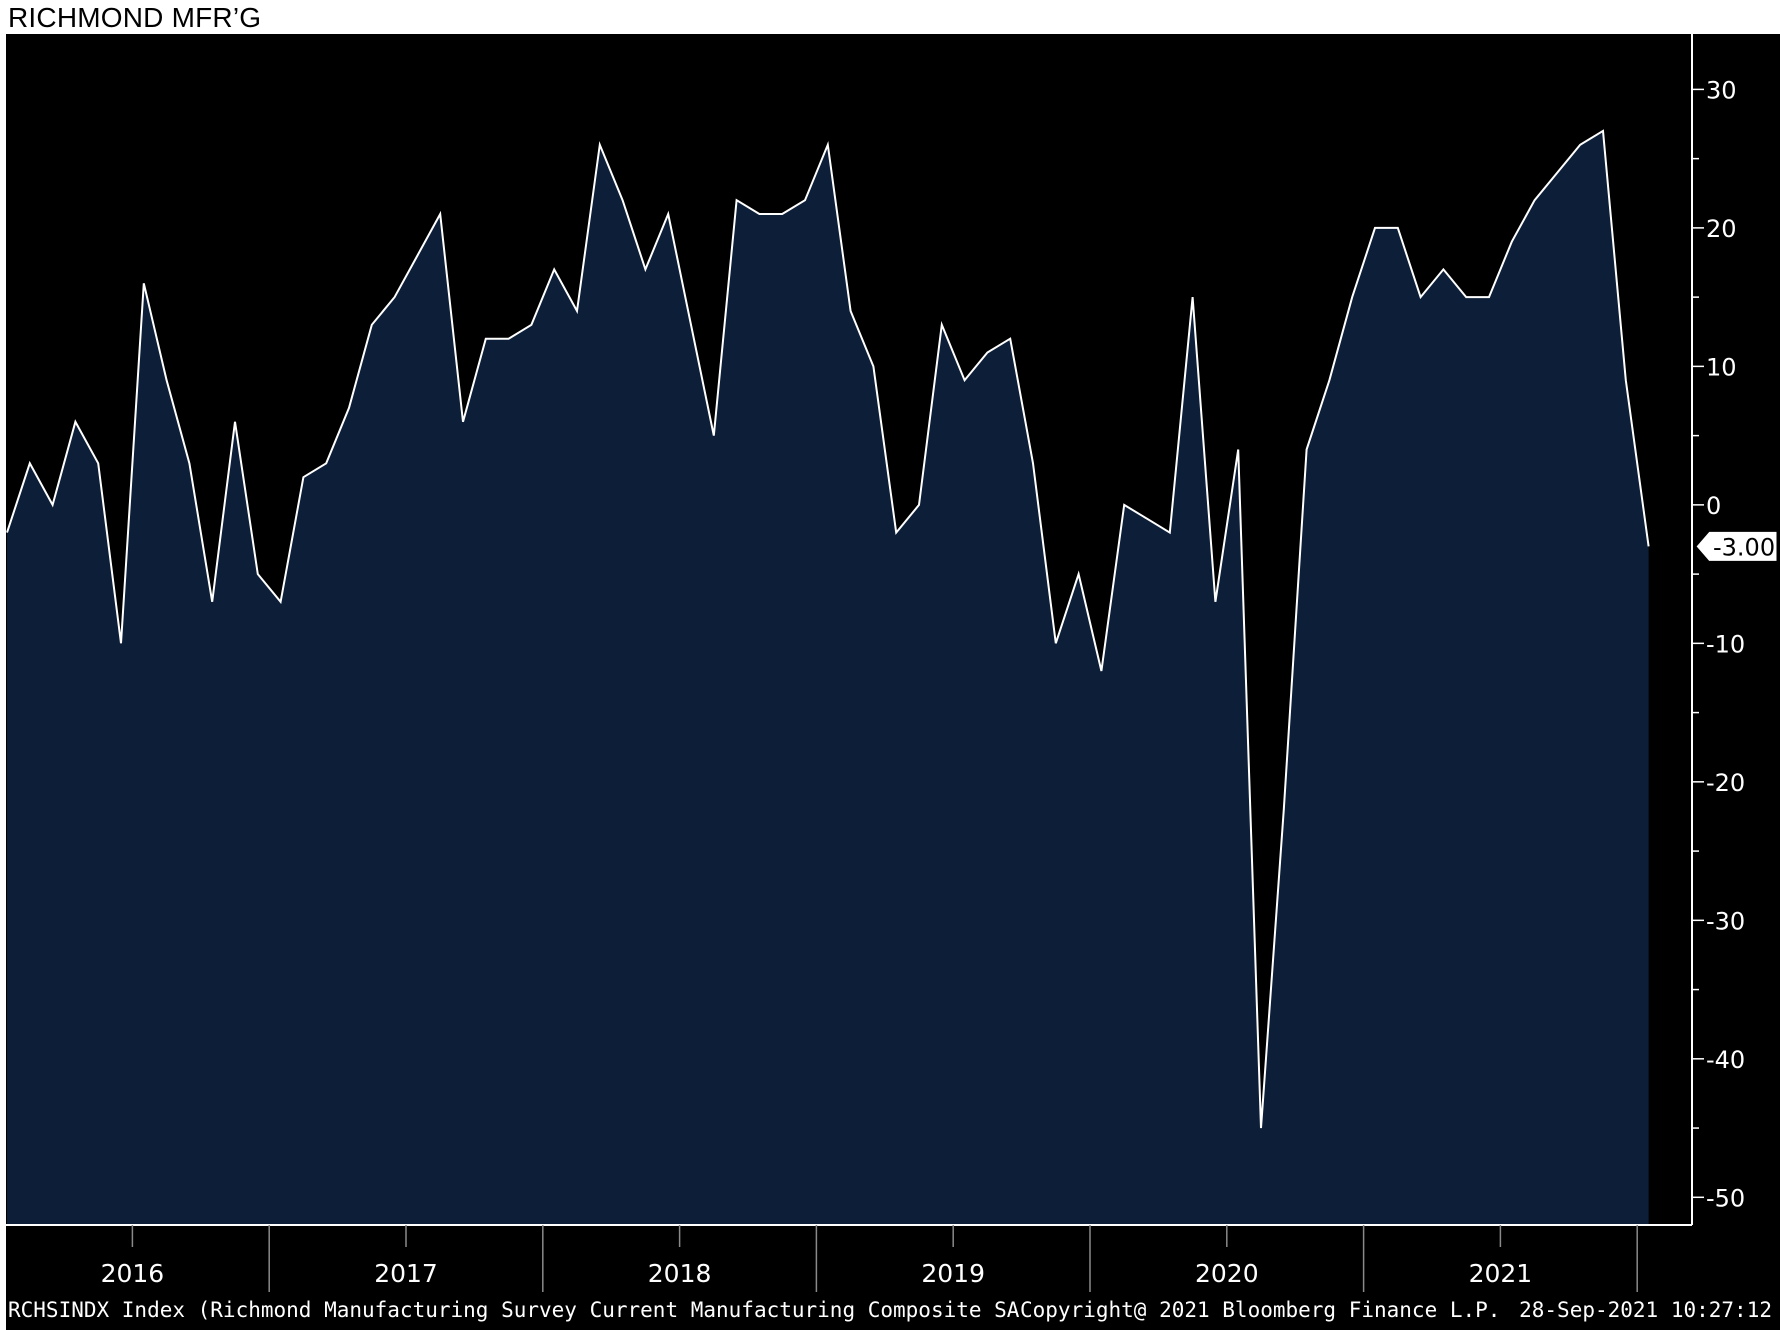 The width and height of the screenshot is (1780, 1330). What do you see at coordinates (1713, 506) in the screenshot?
I see `y-tick-label: 0` at bounding box center [1713, 506].